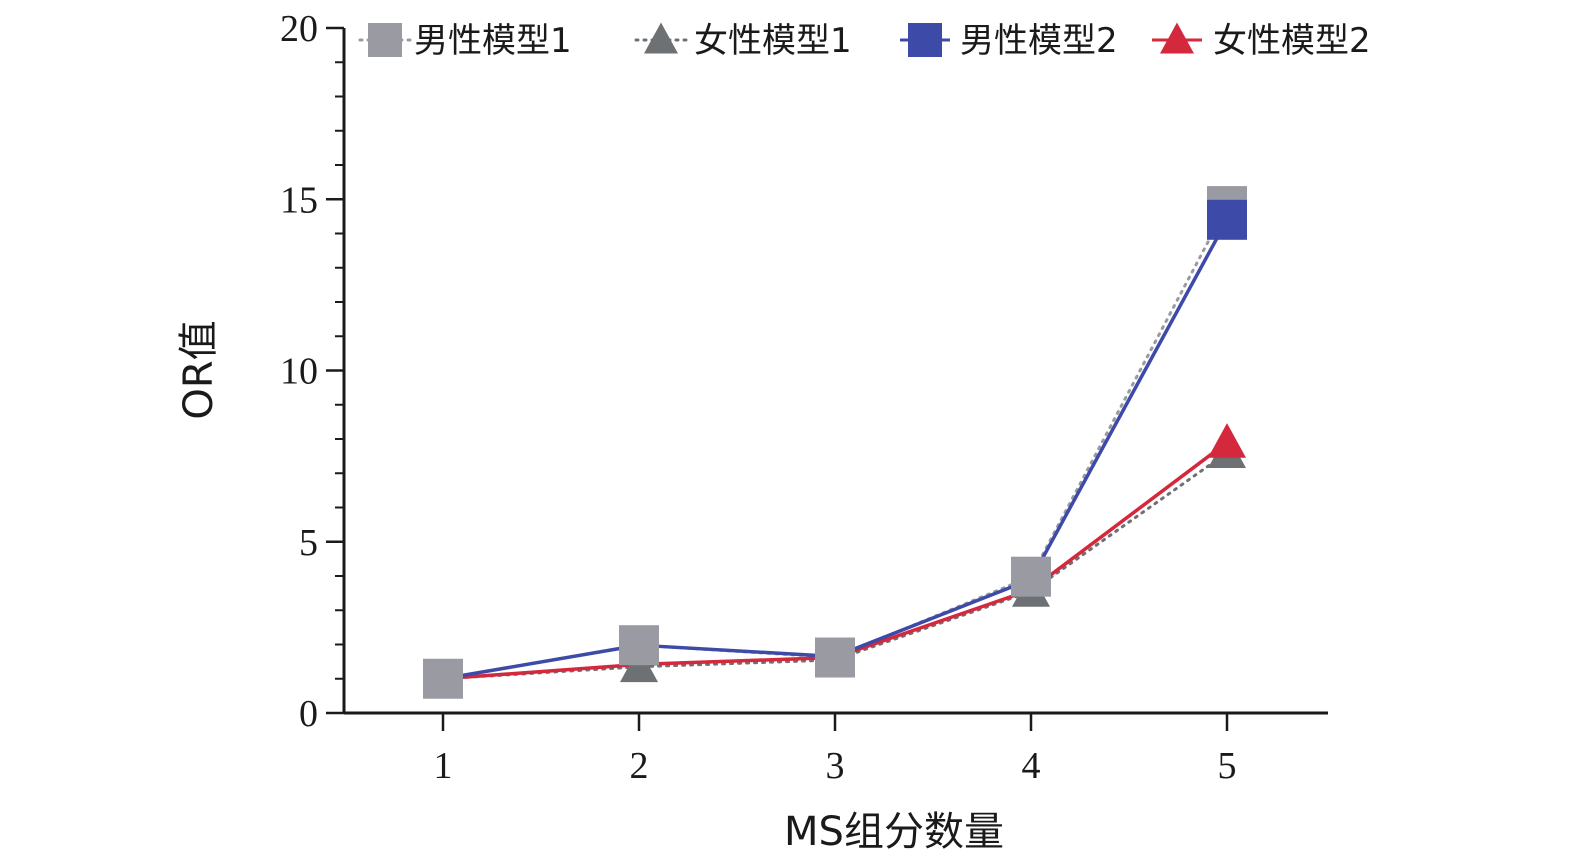  I want to click on y-ticks: 0 5 10 15 20, so click(312, 371).